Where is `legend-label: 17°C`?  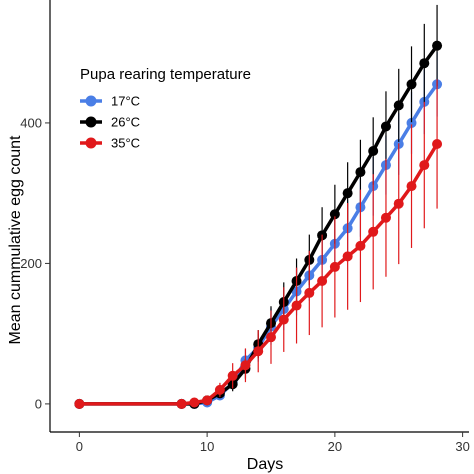 legend-label: 17°C is located at coordinates (125, 101).